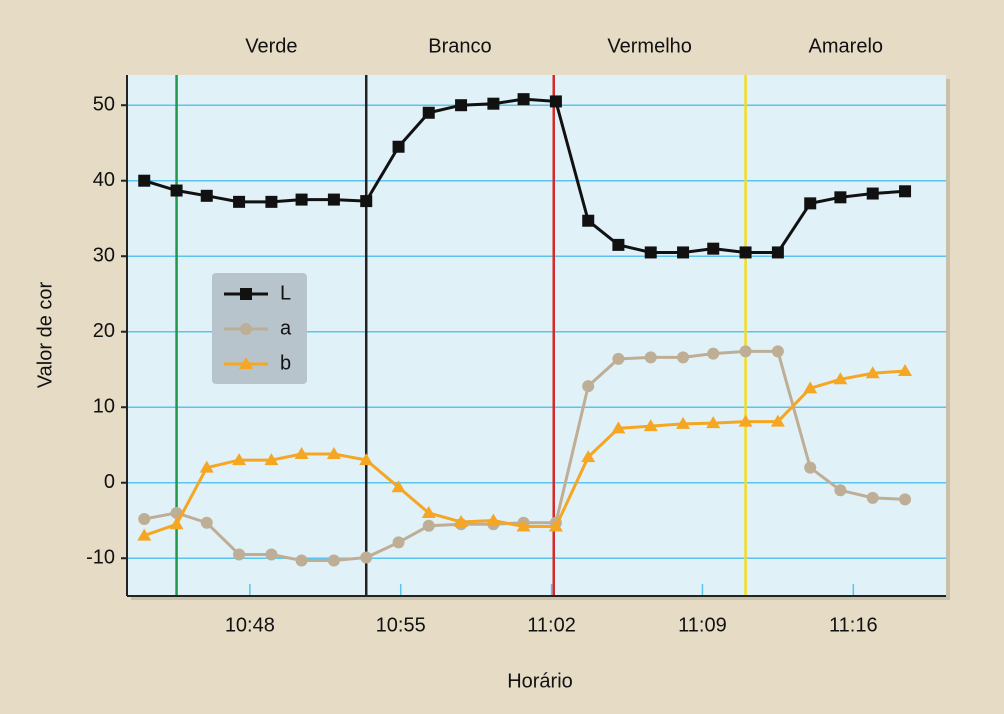 This screenshot has height=714, width=1004. I want to click on region-label: Amarelo, so click(846, 46).